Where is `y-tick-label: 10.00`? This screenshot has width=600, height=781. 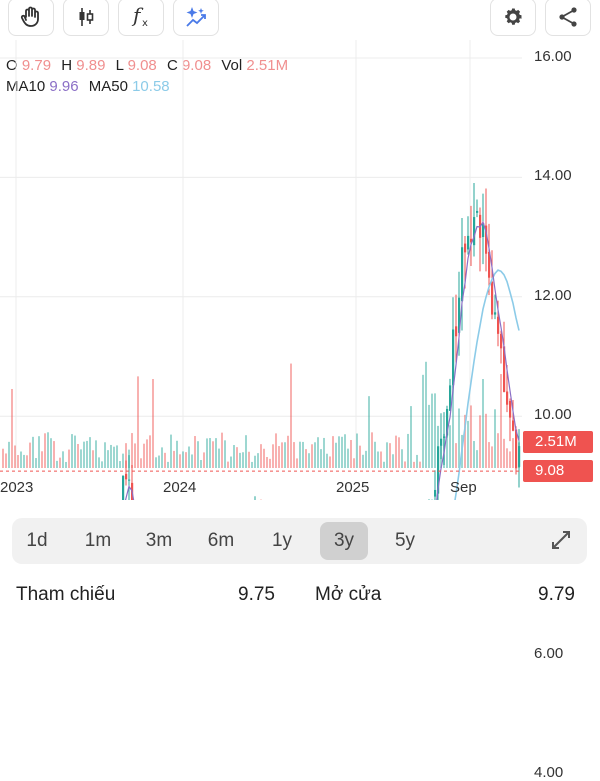 y-tick-label: 10.00 is located at coordinates (553, 414).